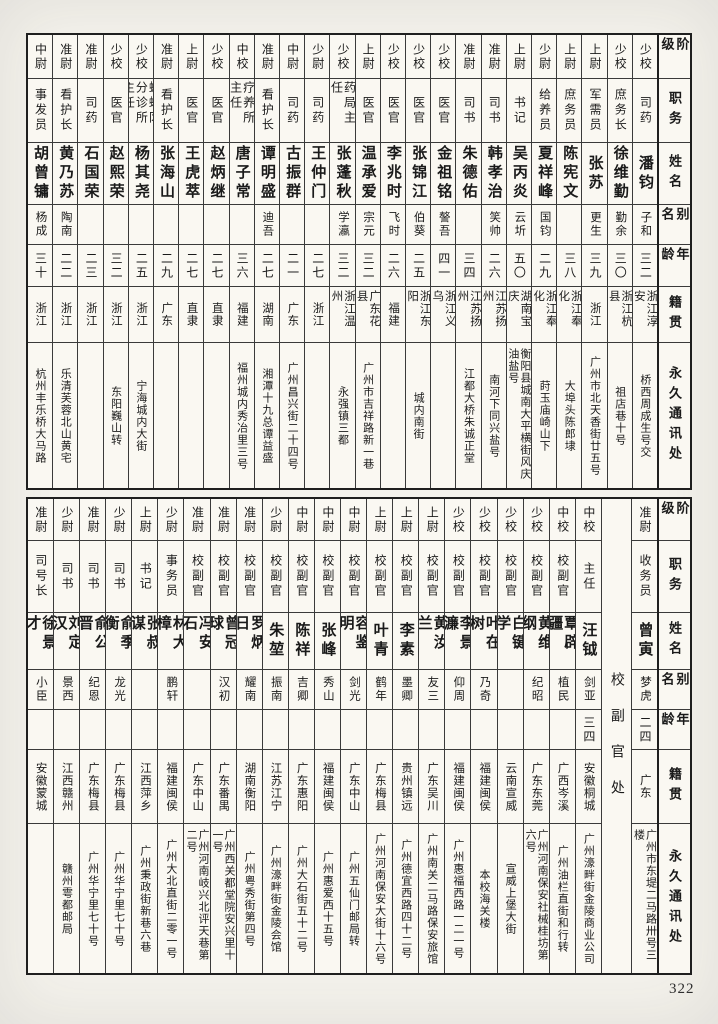  What do you see at coordinates (66, 689) in the screenshot?
I see `cell-alias: 景西` at bounding box center [66, 689].